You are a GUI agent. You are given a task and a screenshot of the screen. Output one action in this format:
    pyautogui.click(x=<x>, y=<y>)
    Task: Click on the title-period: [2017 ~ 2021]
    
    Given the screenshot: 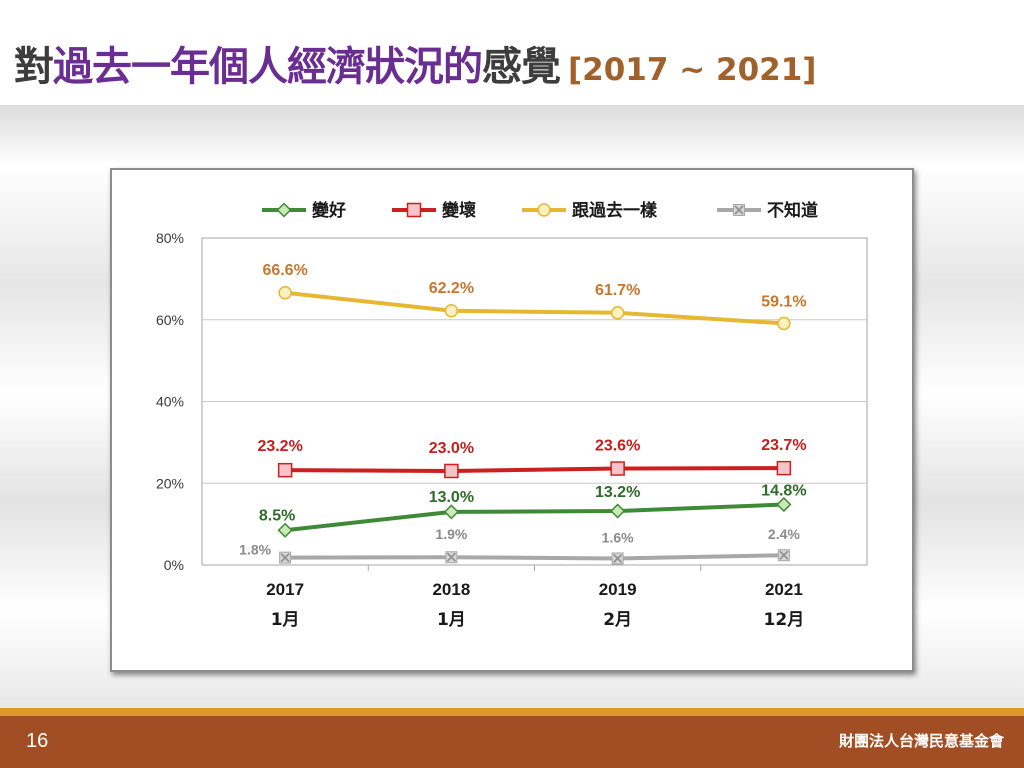 What is the action you would take?
    pyautogui.click(x=692, y=70)
    